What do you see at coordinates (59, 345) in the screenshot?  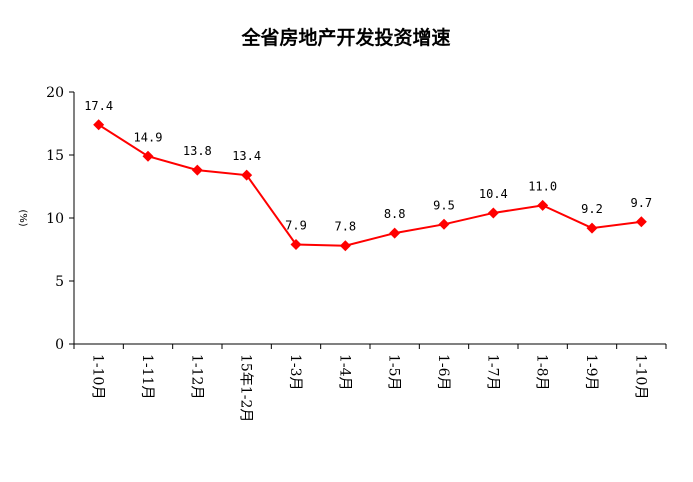 I see `y-tick-label: 0` at bounding box center [59, 345].